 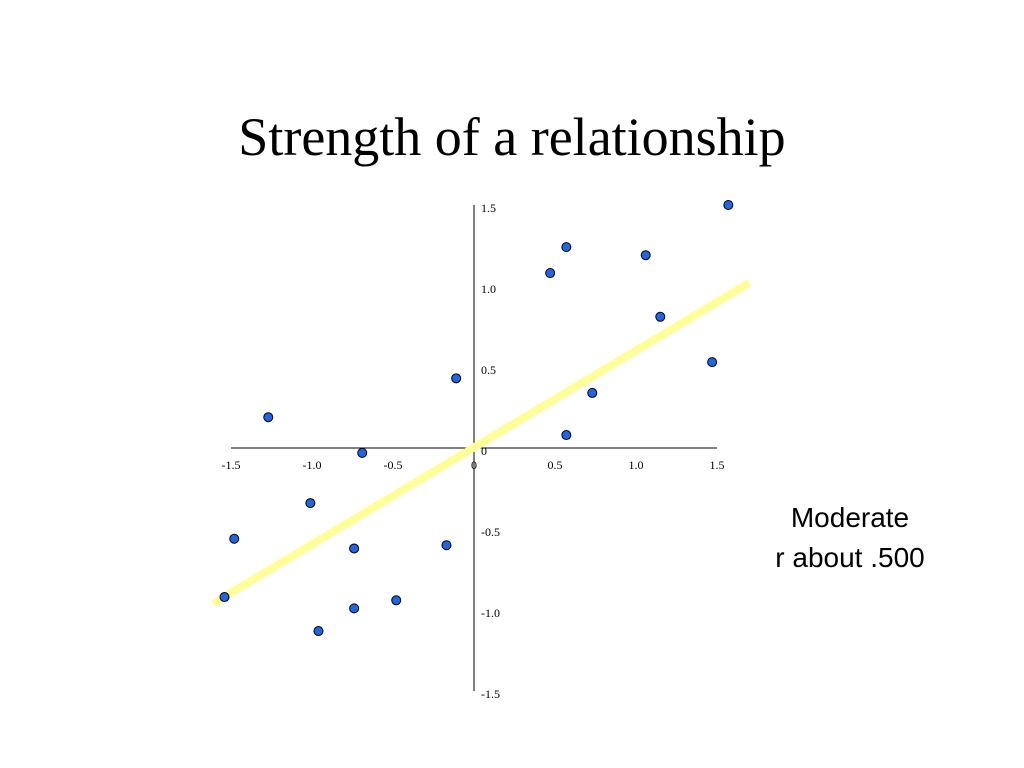 I want to click on y-tick-label: -1.5, so click(x=490, y=694).